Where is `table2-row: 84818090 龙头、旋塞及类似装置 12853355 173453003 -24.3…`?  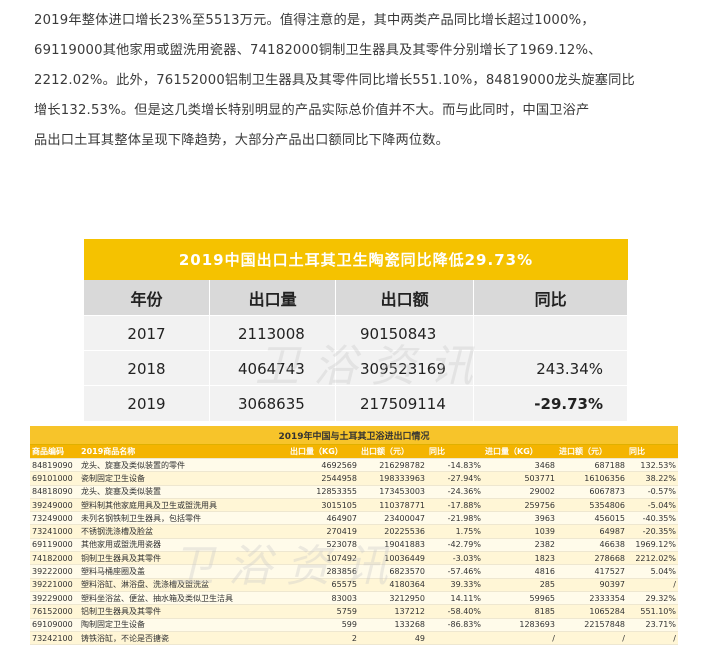 table2-row: 84818090 龙头、旋塞及类似装置 12853355 173453003 -24.3… is located at coordinates (354, 492).